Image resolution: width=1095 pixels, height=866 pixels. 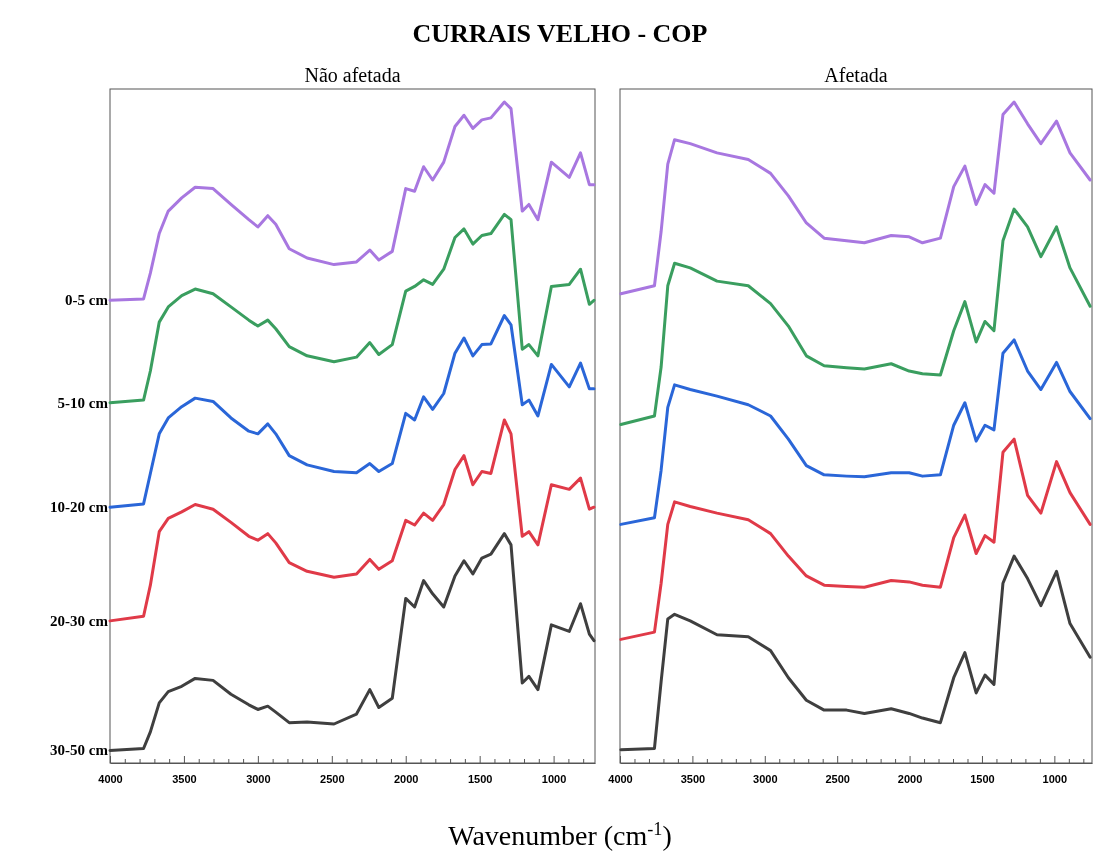 What do you see at coordinates (79, 507) in the screenshot?
I see `series-label: 10-20 cm` at bounding box center [79, 507].